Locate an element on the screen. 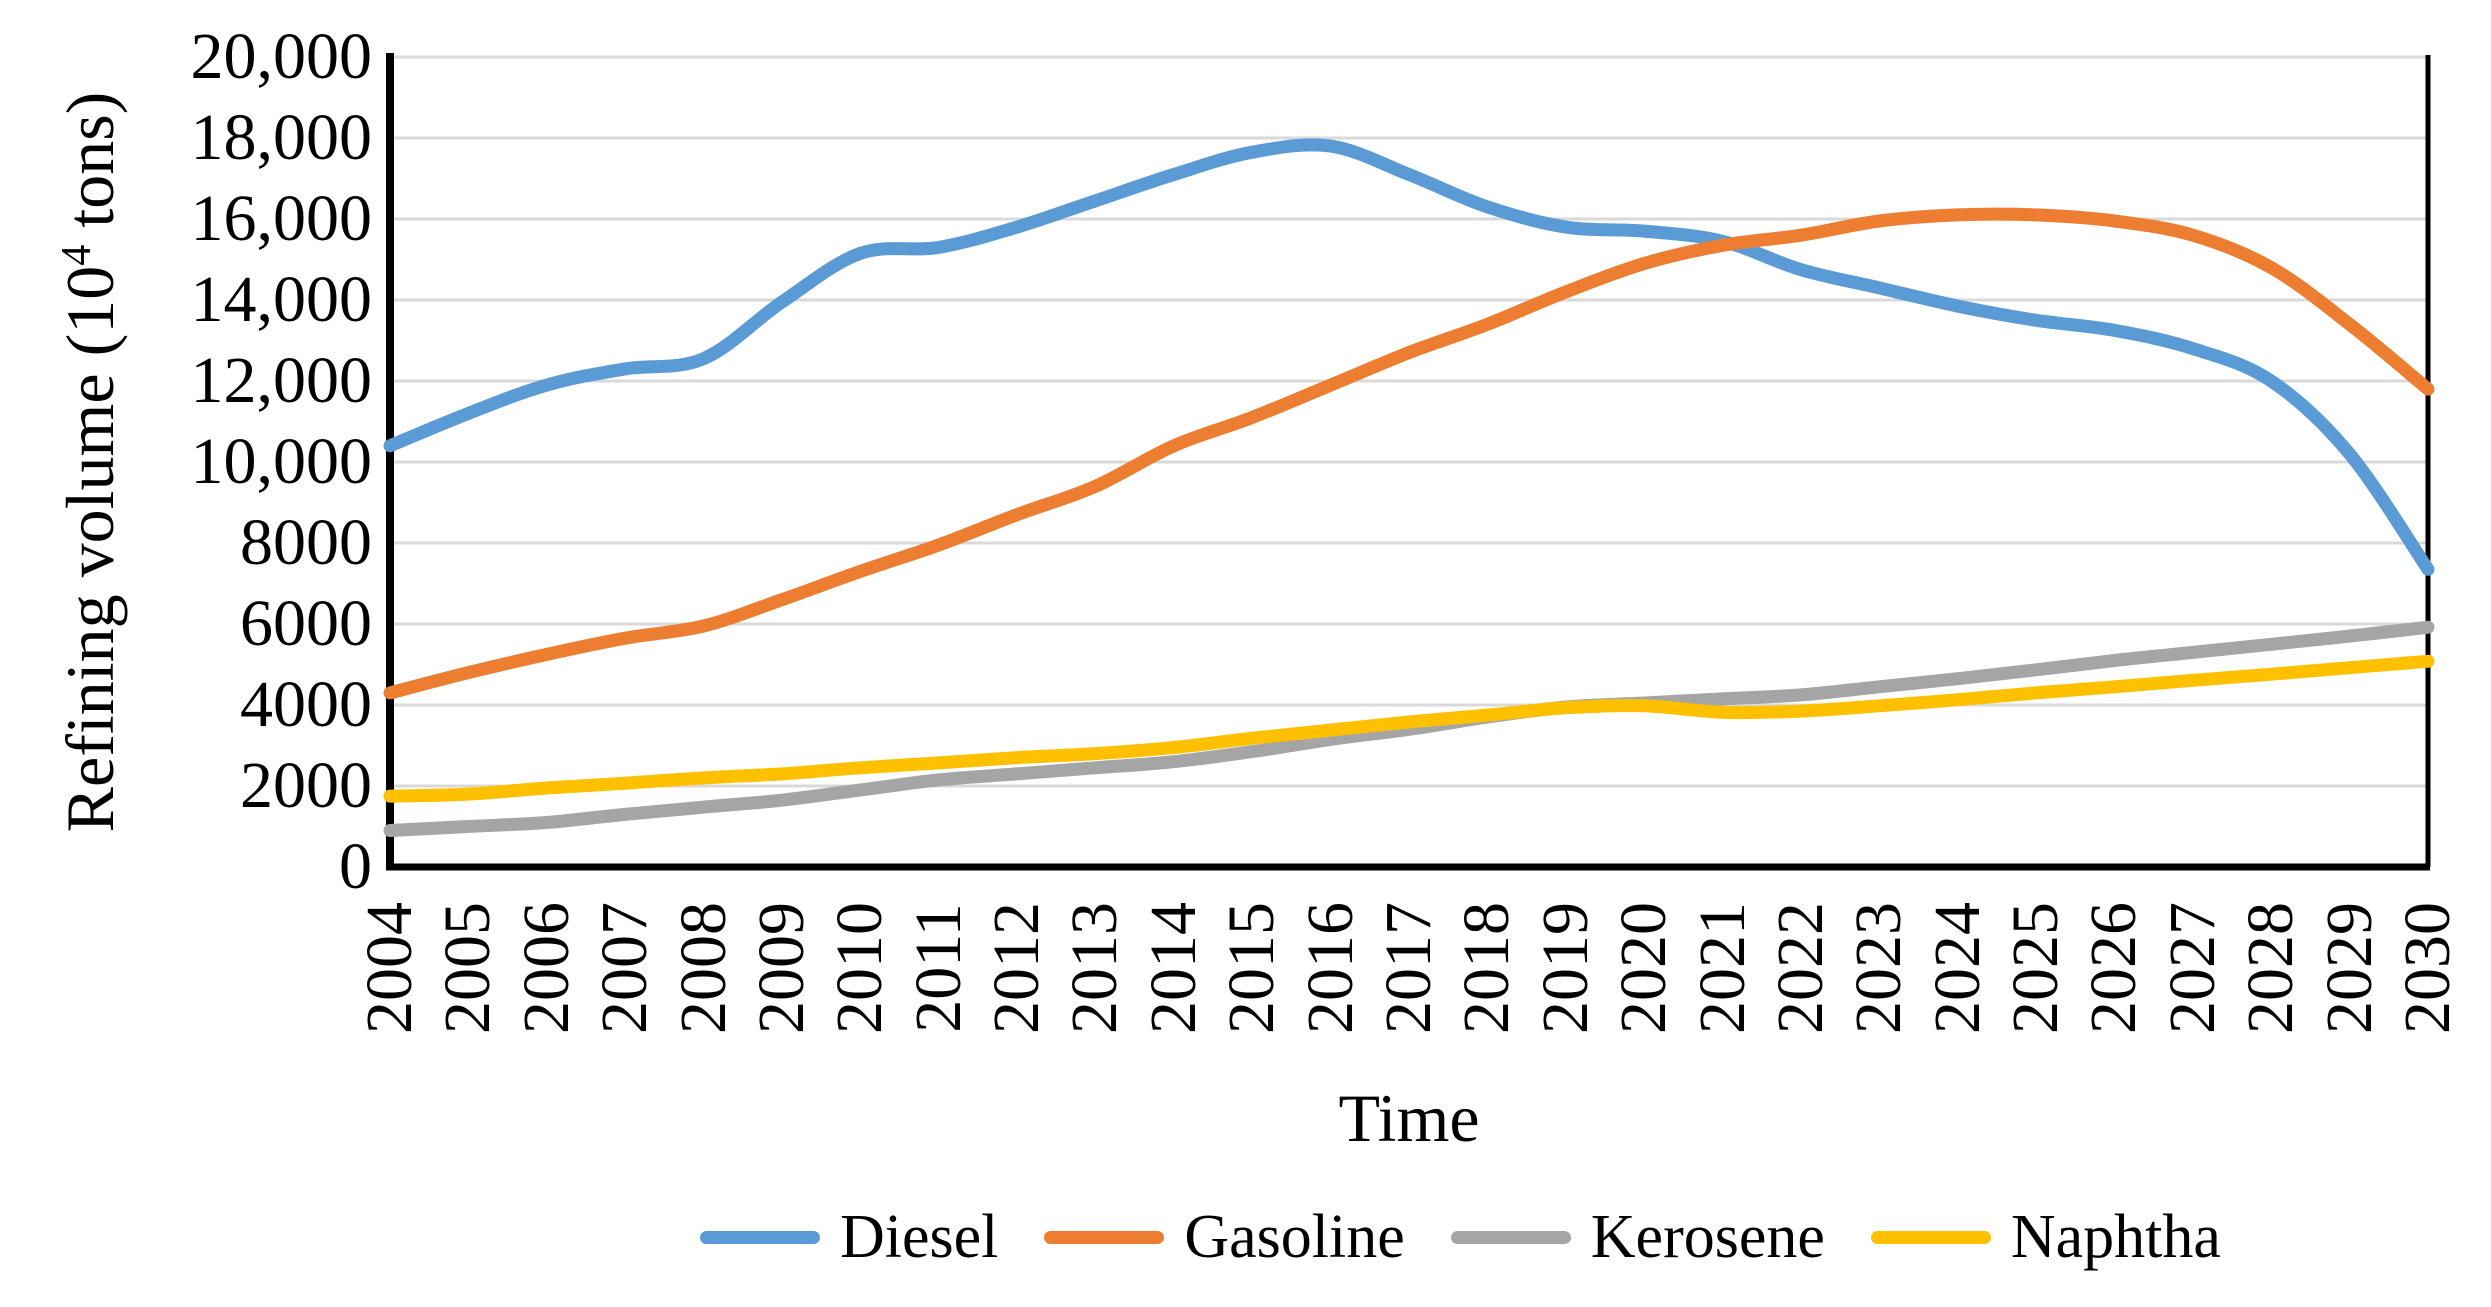 The image size is (2491, 1307). legend-swatch-kerosene is located at coordinates (1510, 1237).